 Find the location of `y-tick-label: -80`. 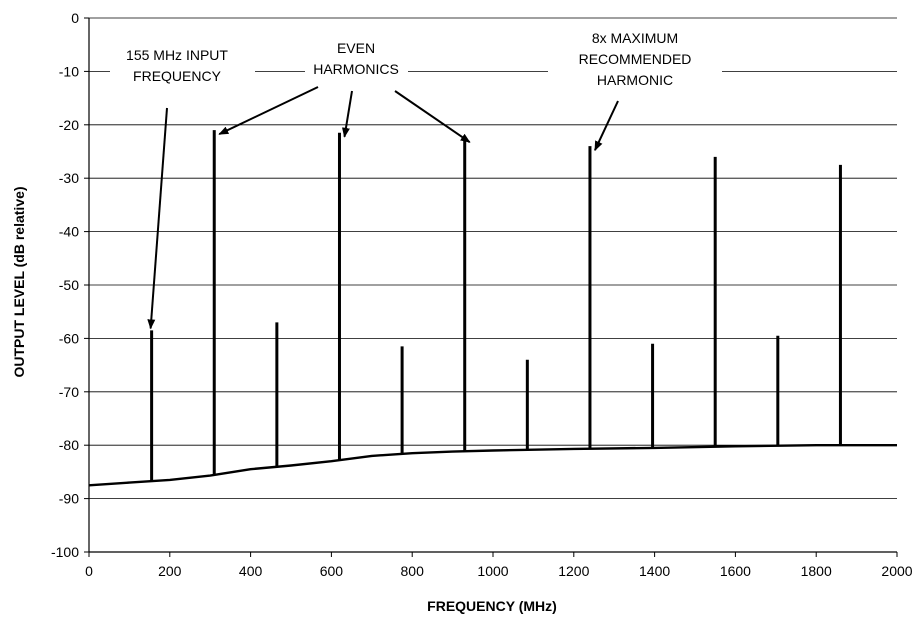

y-tick-label: -80 is located at coordinates (69, 445).